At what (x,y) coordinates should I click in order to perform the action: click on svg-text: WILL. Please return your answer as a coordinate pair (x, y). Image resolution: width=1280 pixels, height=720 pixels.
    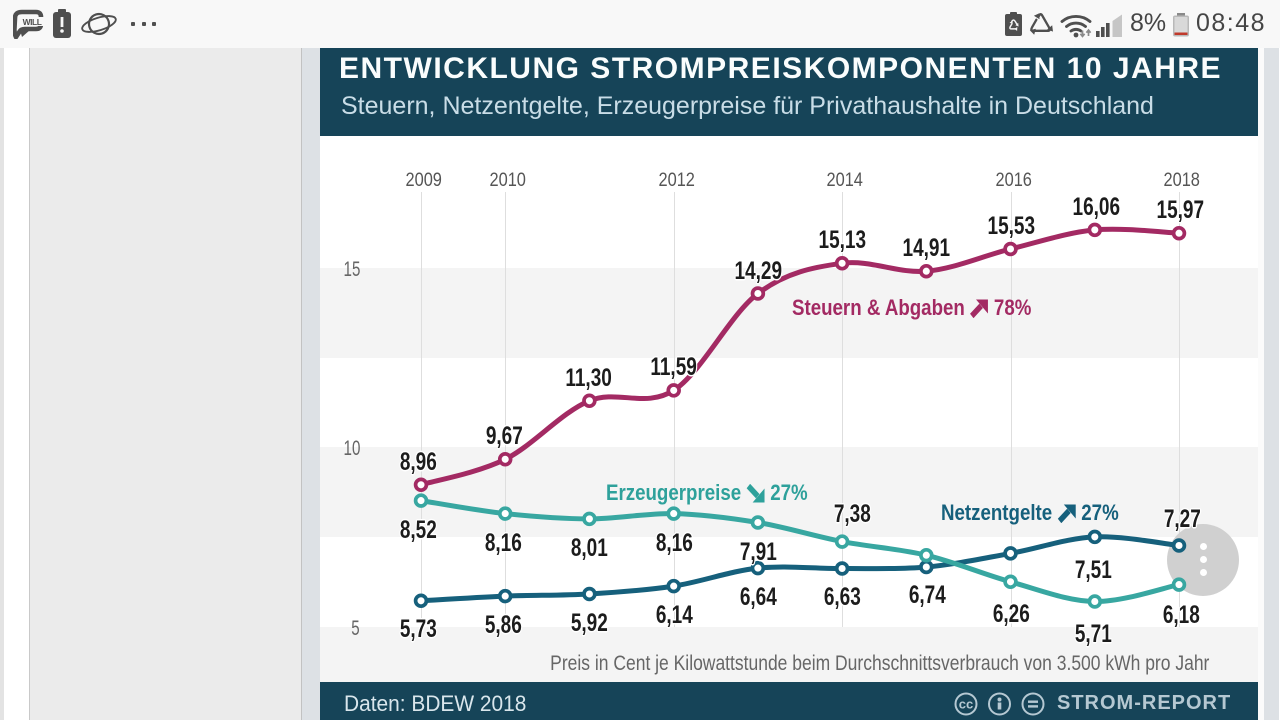
    Looking at the image, I should click on (32, 22).